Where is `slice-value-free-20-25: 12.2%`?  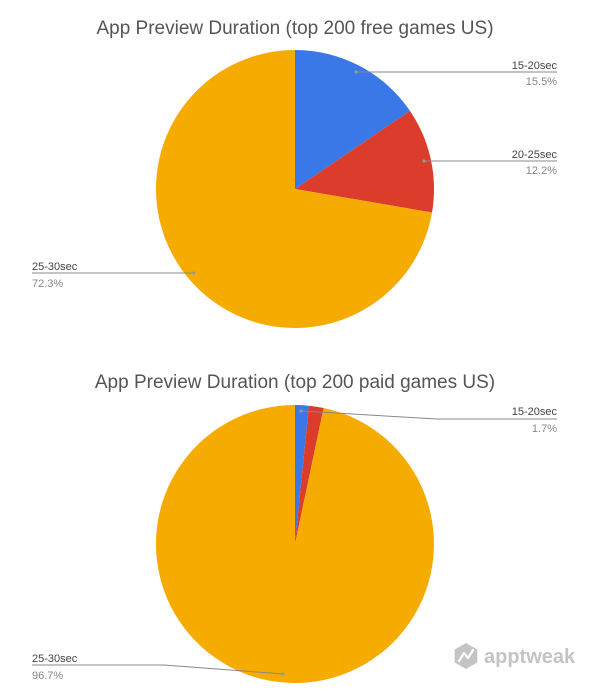
slice-value-free-20-25: 12.2% is located at coordinates (541, 171).